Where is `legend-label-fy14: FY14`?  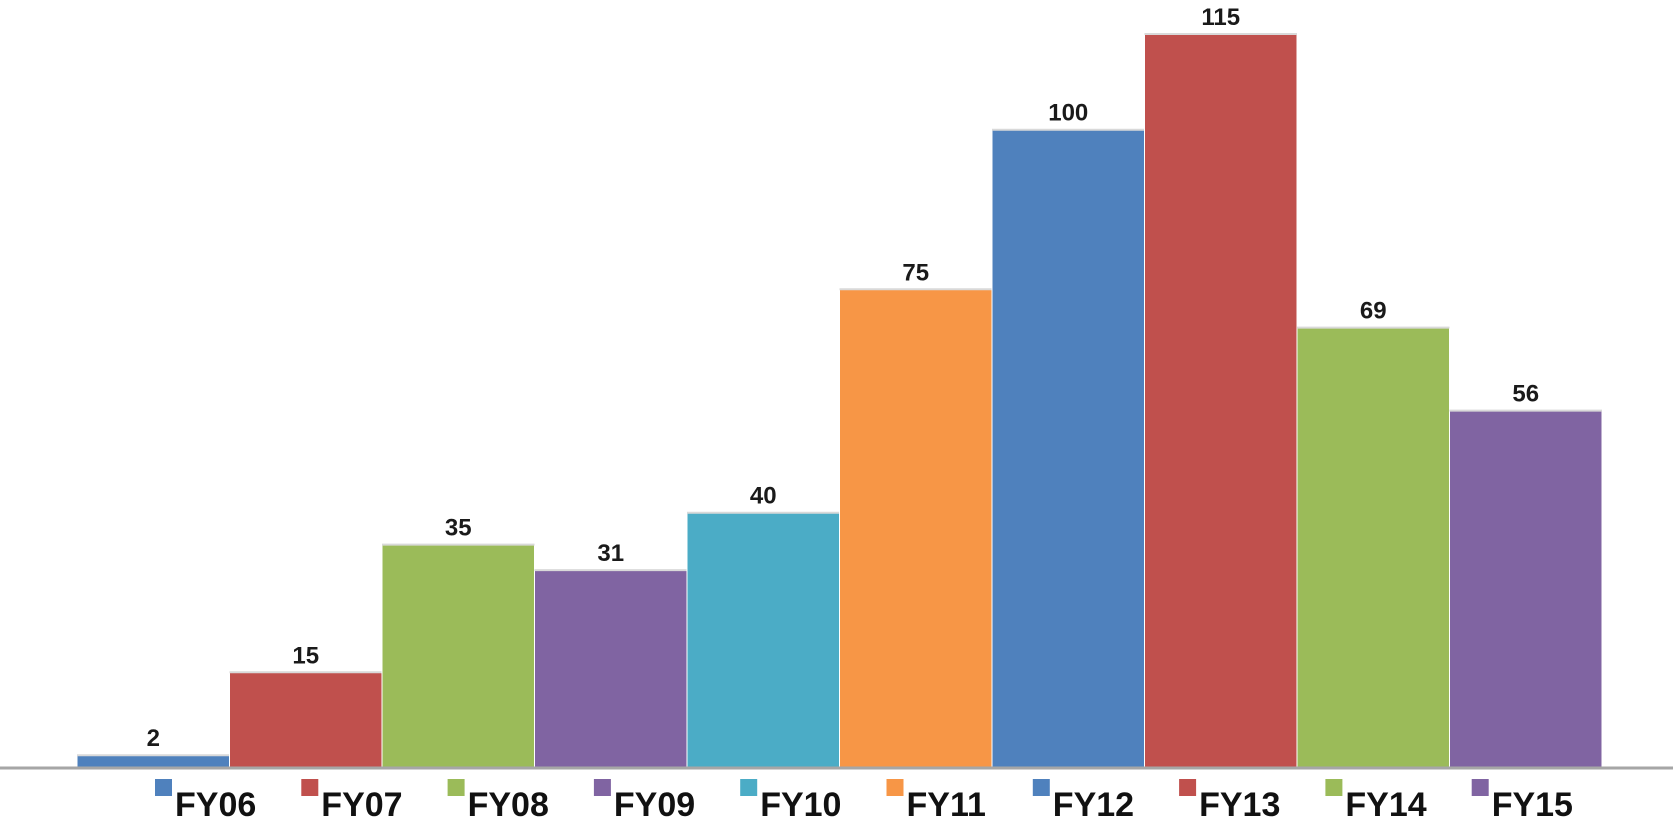
legend-label-fy14: FY14 is located at coordinates (1385, 804).